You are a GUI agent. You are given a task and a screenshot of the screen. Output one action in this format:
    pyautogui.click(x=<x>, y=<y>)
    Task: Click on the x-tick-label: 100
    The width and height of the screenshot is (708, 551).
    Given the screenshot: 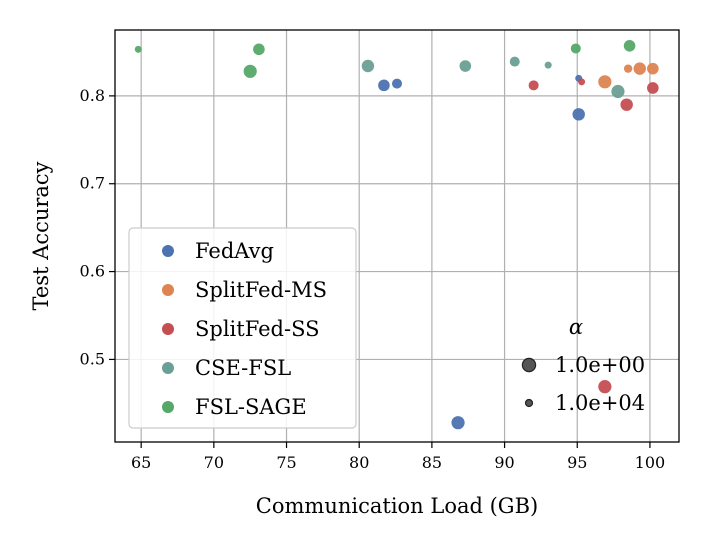 What is the action you would take?
    pyautogui.click(x=650, y=462)
    